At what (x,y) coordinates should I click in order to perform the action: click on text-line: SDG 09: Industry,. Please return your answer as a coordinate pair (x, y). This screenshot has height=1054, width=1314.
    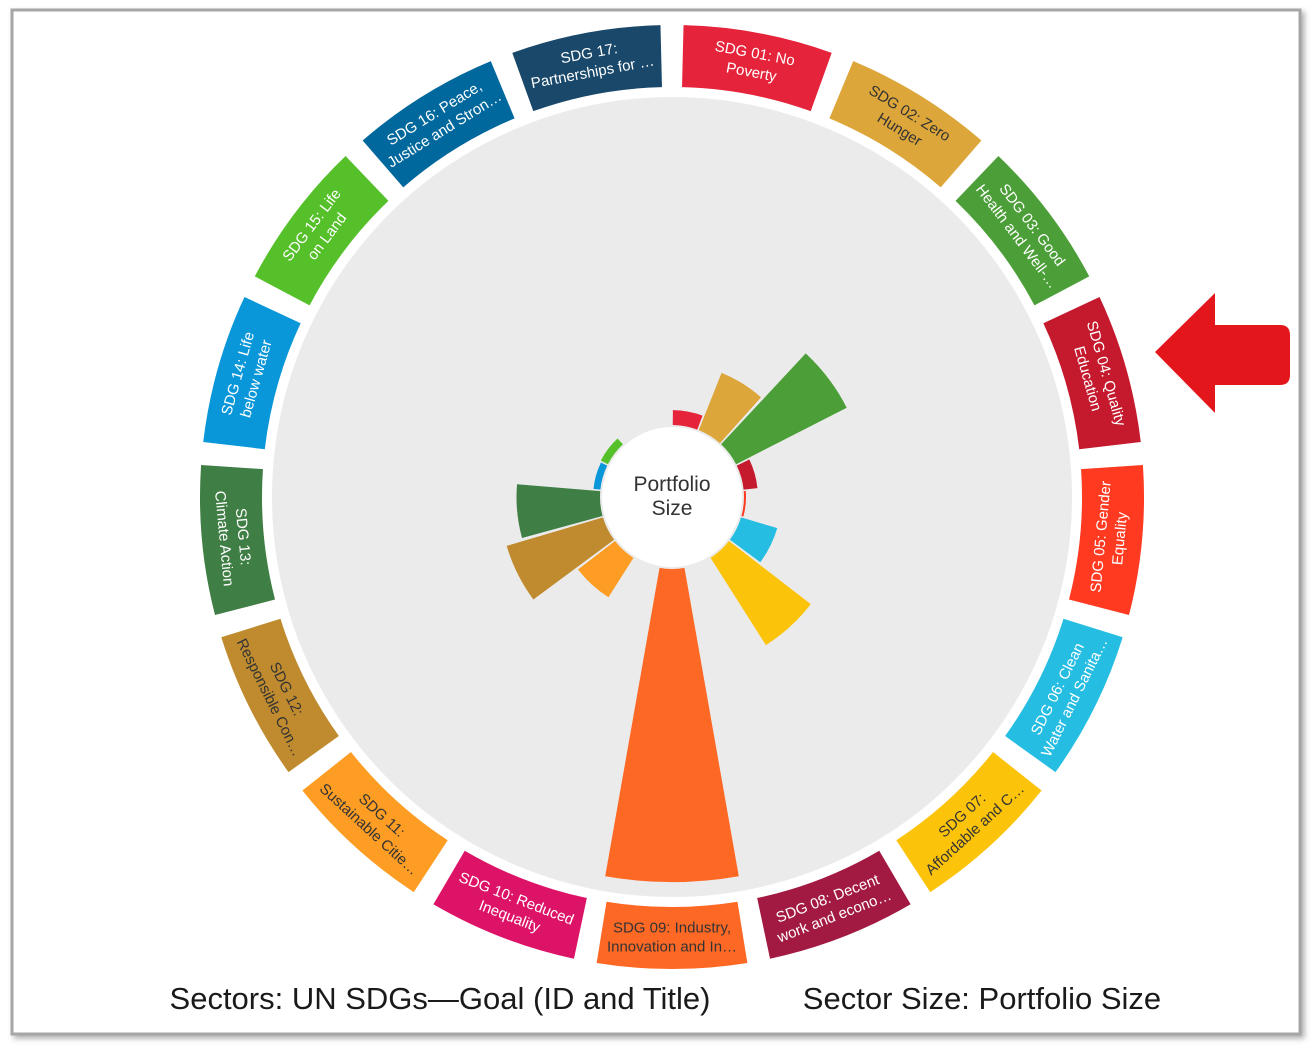
    Looking at the image, I should click on (672, 927).